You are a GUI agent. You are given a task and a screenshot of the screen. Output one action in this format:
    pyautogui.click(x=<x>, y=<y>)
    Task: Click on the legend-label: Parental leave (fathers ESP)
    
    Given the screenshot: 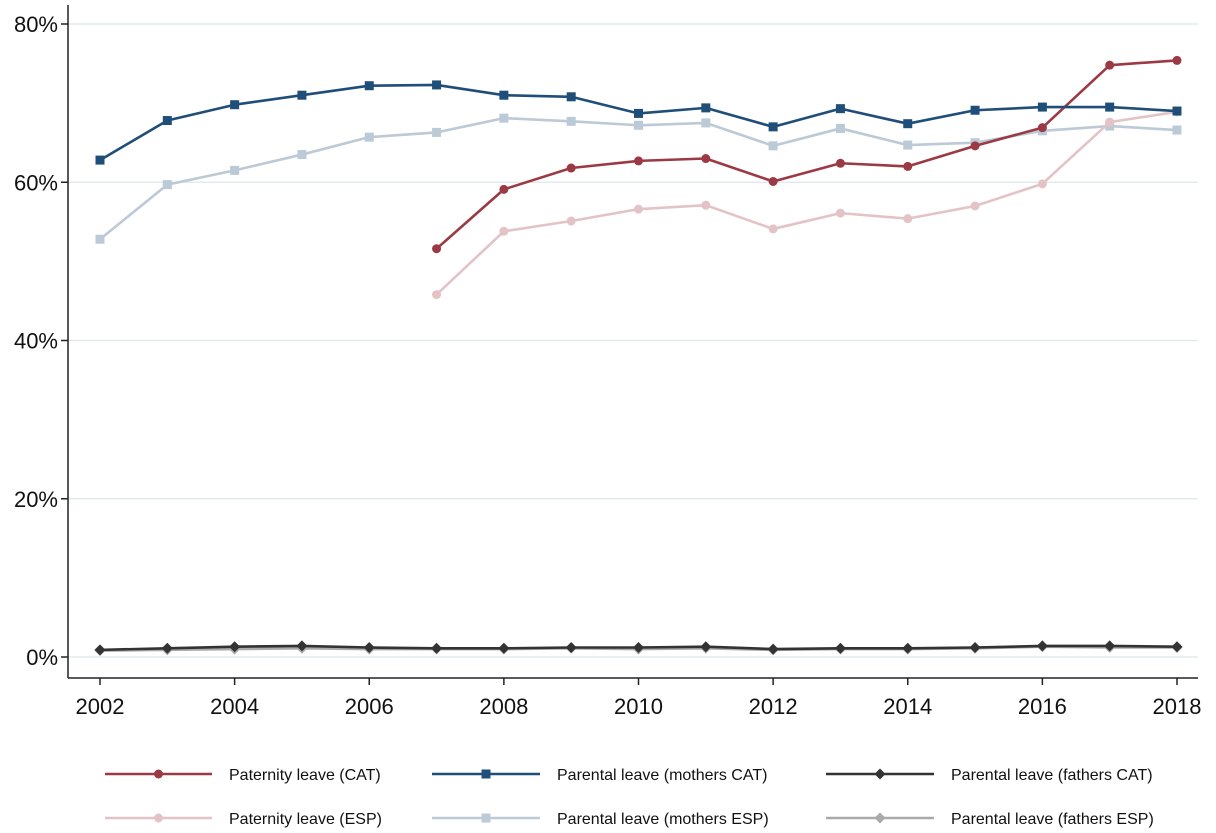 What is the action you would take?
    pyautogui.click(x=1052, y=819)
    